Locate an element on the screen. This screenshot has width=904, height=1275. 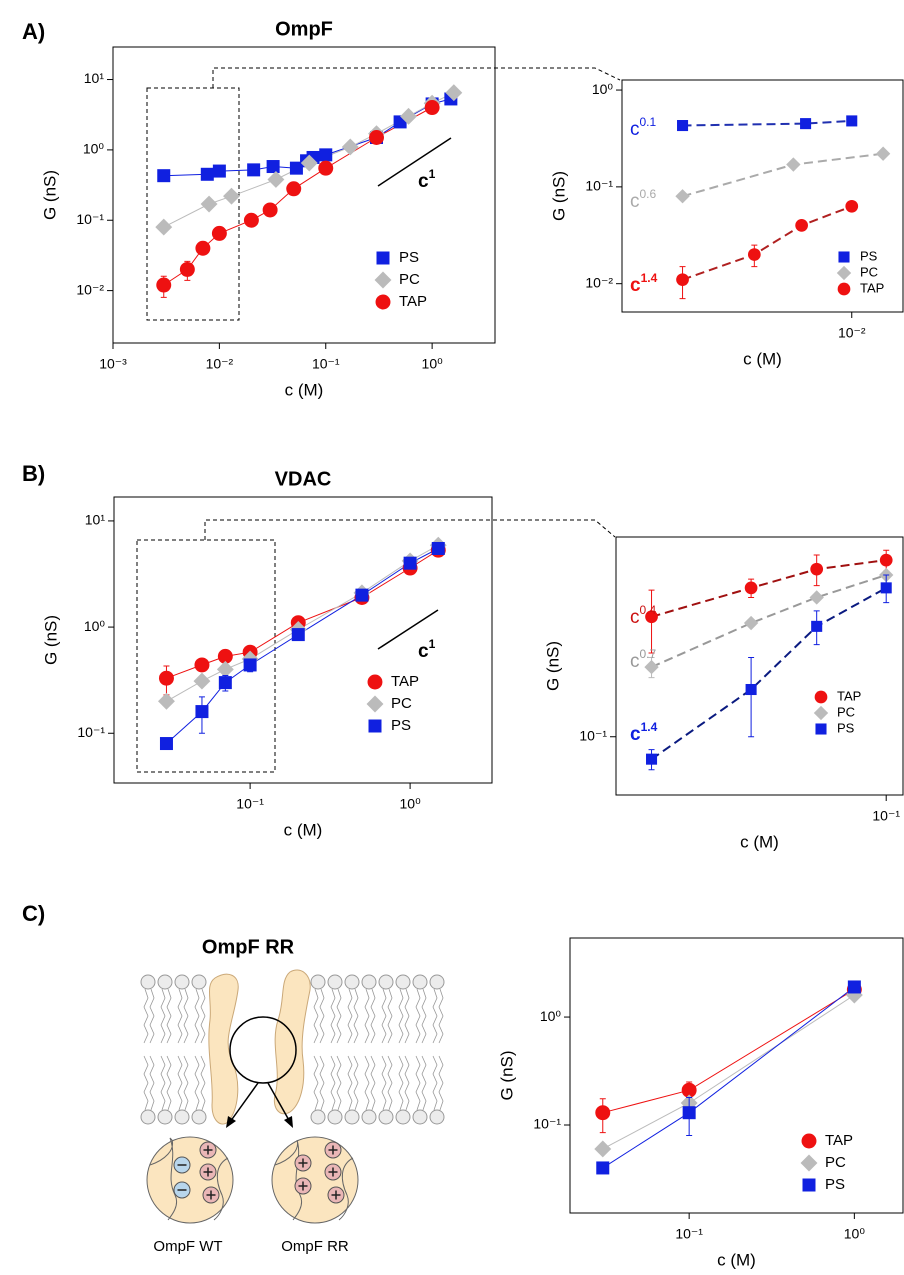
arrow is located at coordinates (244, 1102).